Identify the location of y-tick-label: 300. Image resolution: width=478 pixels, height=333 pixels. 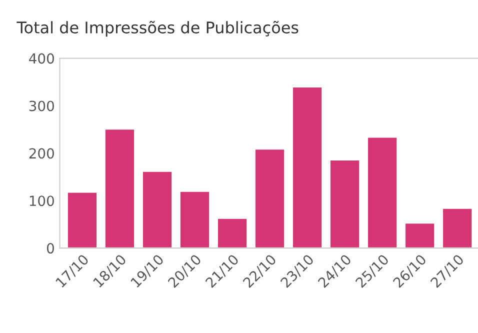
(41, 106).